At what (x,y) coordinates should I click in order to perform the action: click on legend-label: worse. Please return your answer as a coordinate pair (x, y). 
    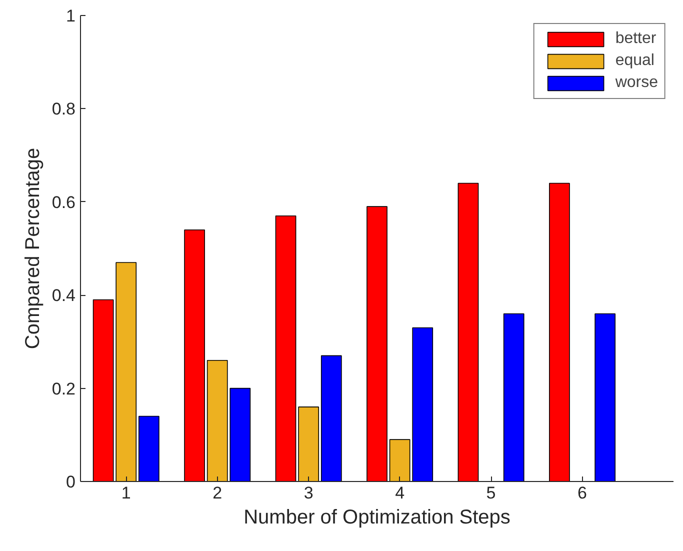
    Looking at the image, I should click on (636, 83).